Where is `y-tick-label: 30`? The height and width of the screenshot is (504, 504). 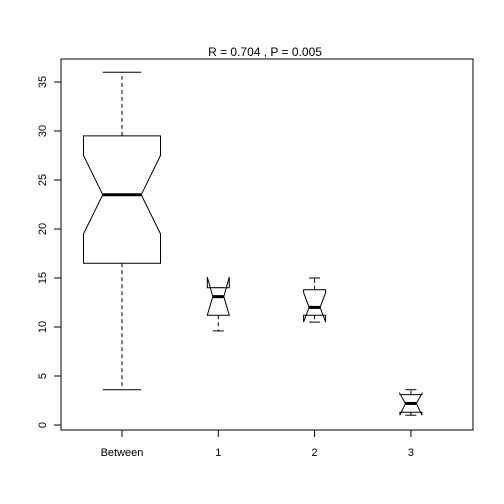
y-tick-label: 30 is located at coordinates (43, 131).